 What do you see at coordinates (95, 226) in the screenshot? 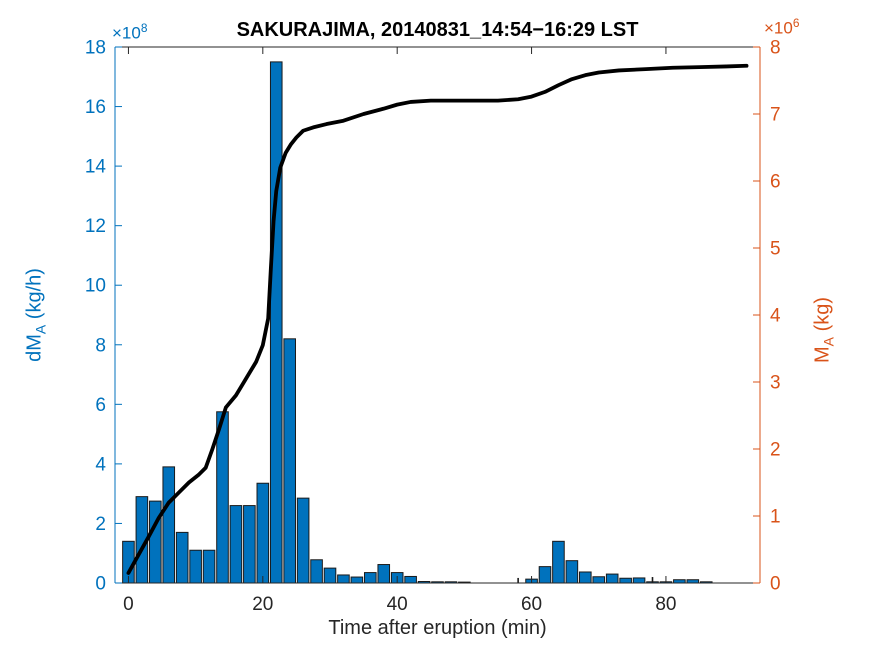
I see `y-left-tick-label: 12` at bounding box center [95, 226].